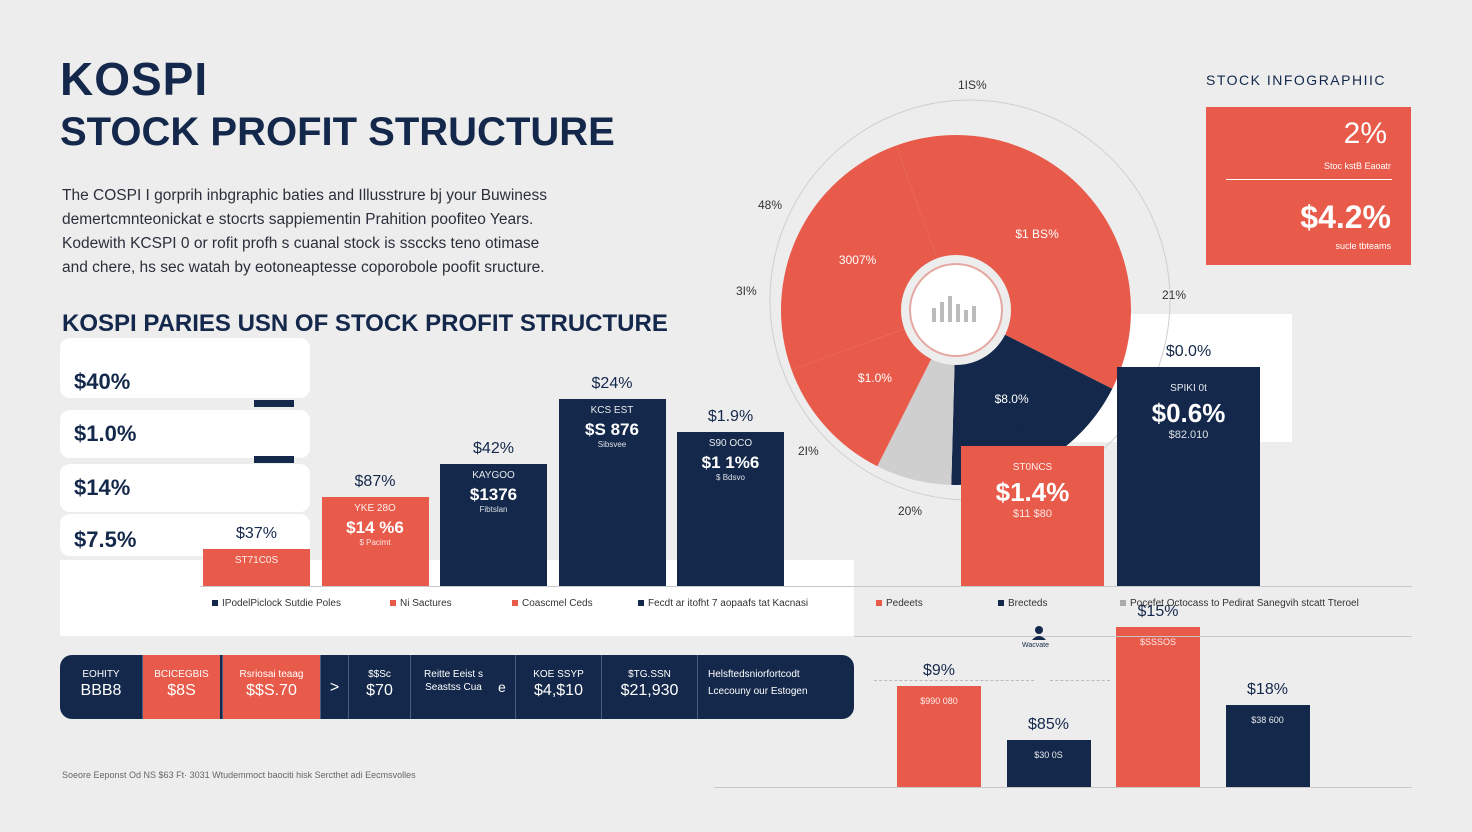 This screenshot has height=832, width=1472. Describe the element at coordinates (1158, 612) in the screenshot. I see `bar-value-label: $15%` at that location.